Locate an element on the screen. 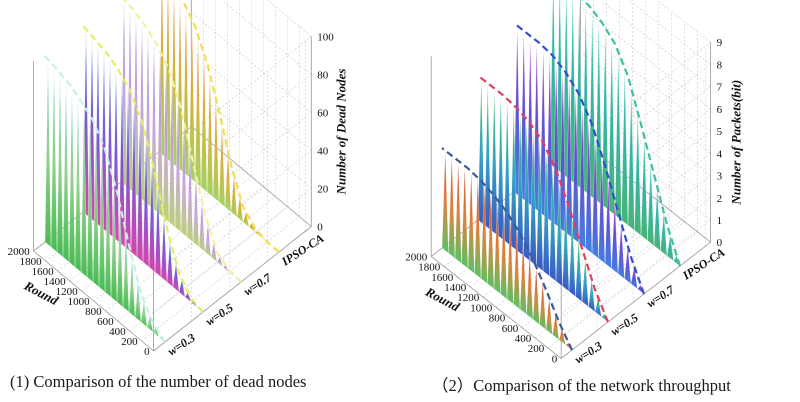 Image resolution: width=800 pixels, height=402 pixels. round-tick-label: 400 is located at coordinates (117, 332).